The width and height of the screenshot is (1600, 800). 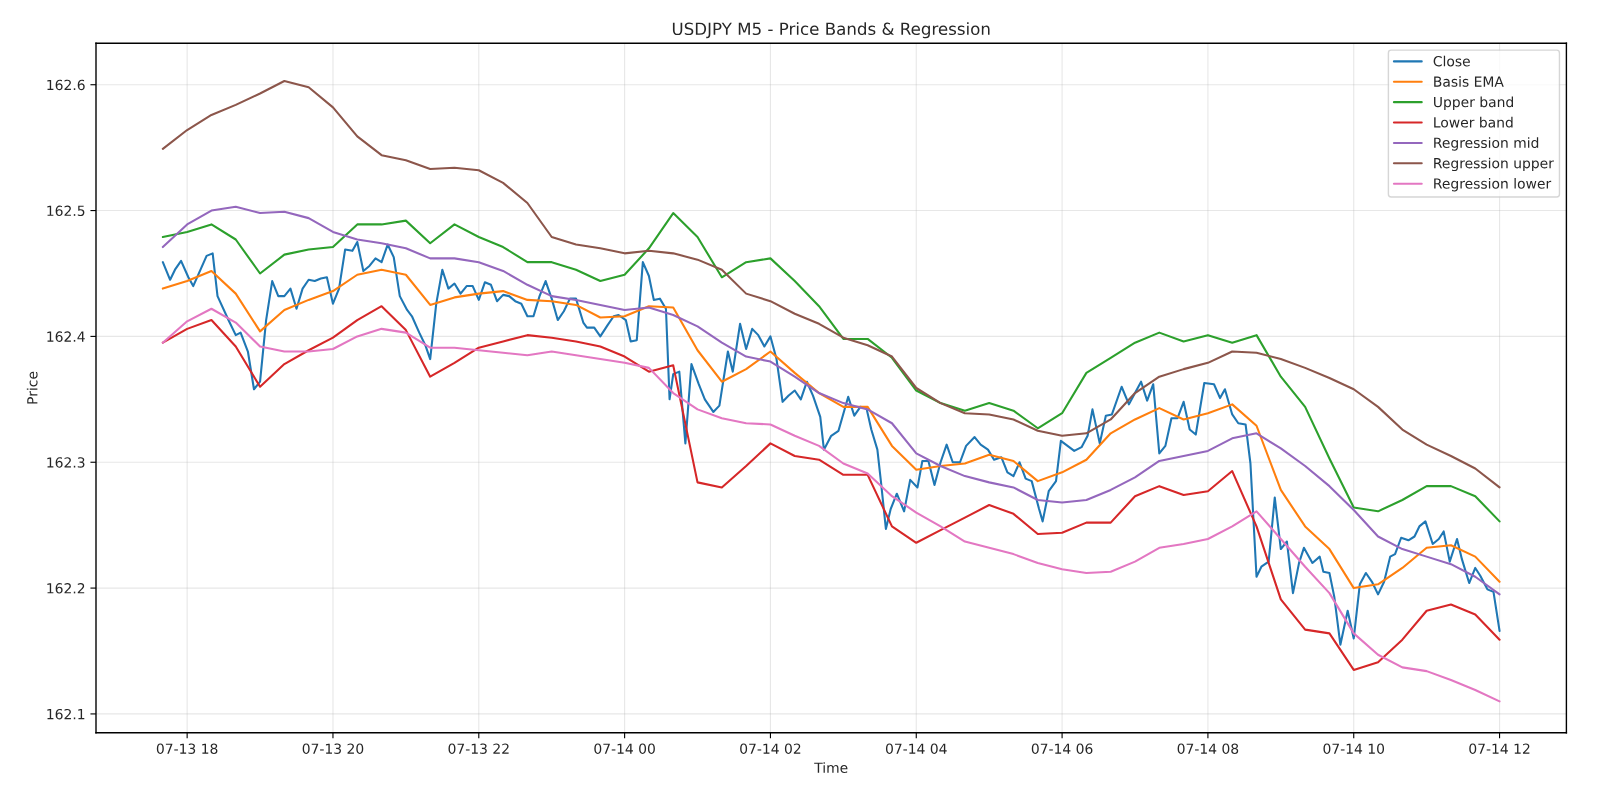 What do you see at coordinates (333, 748) in the screenshot?
I see `x-tick-label: 07-13 20` at bounding box center [333, 748].